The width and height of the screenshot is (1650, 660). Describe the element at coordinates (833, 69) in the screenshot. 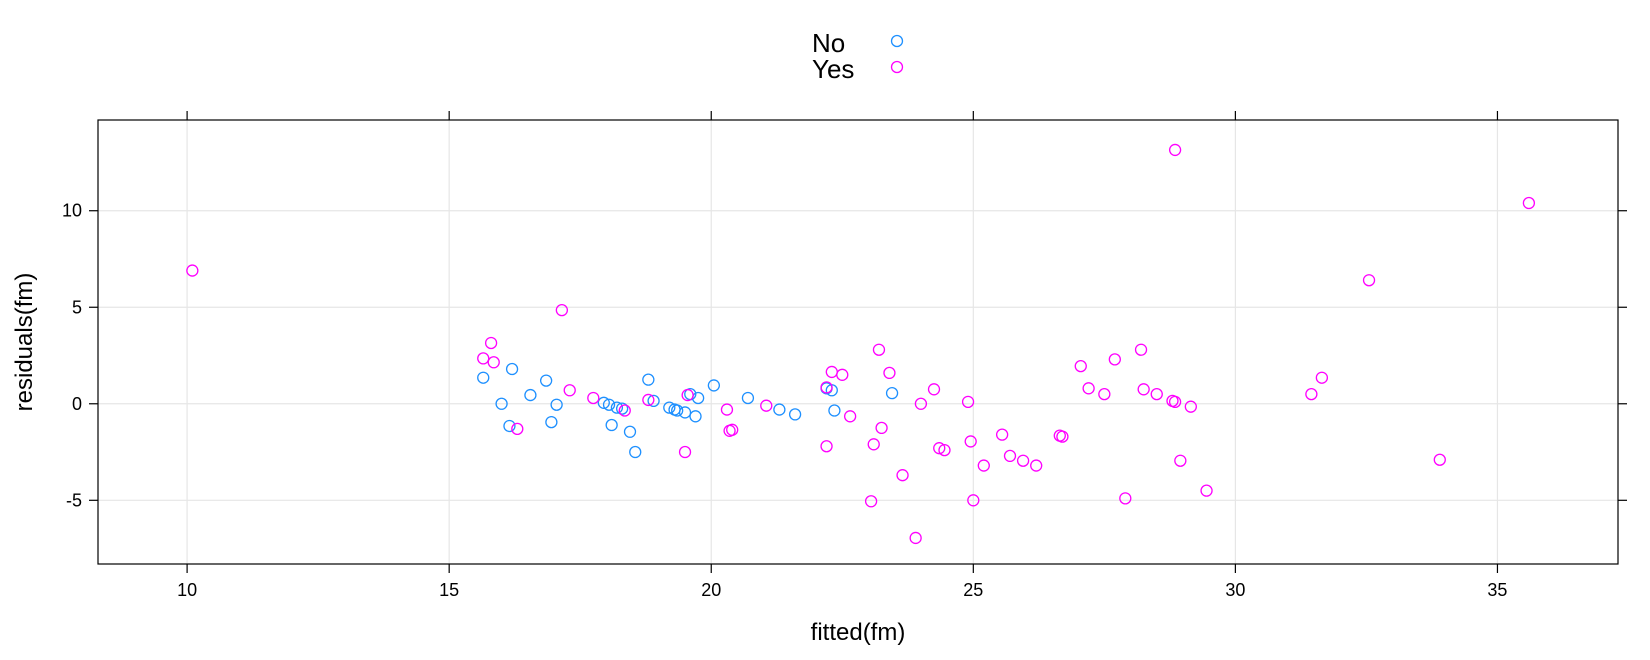

I see `legend-label: Yes` at that location.